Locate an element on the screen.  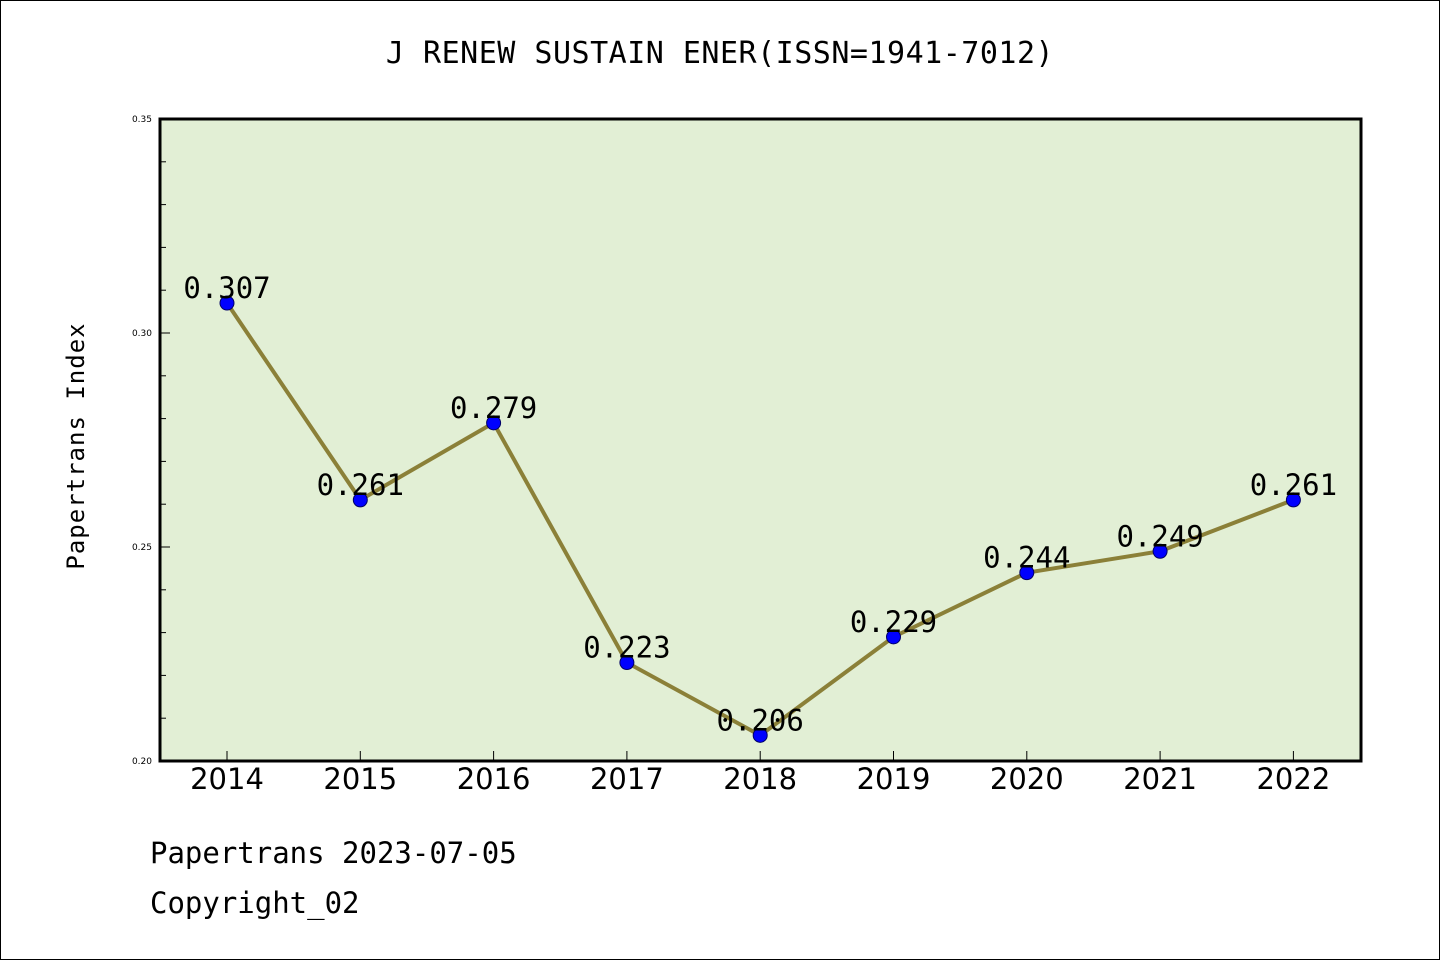
x-tick-label: 2017 is located at coordinates (627, 779).